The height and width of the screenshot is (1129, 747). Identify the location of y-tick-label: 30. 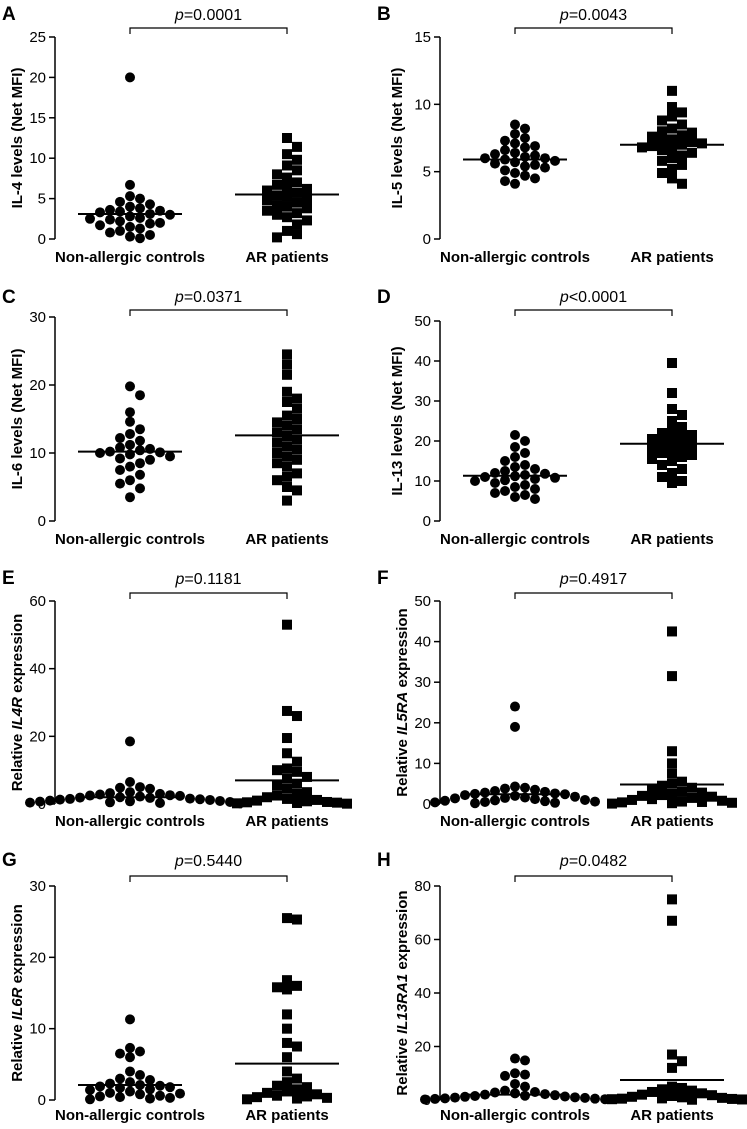
(422, 682).